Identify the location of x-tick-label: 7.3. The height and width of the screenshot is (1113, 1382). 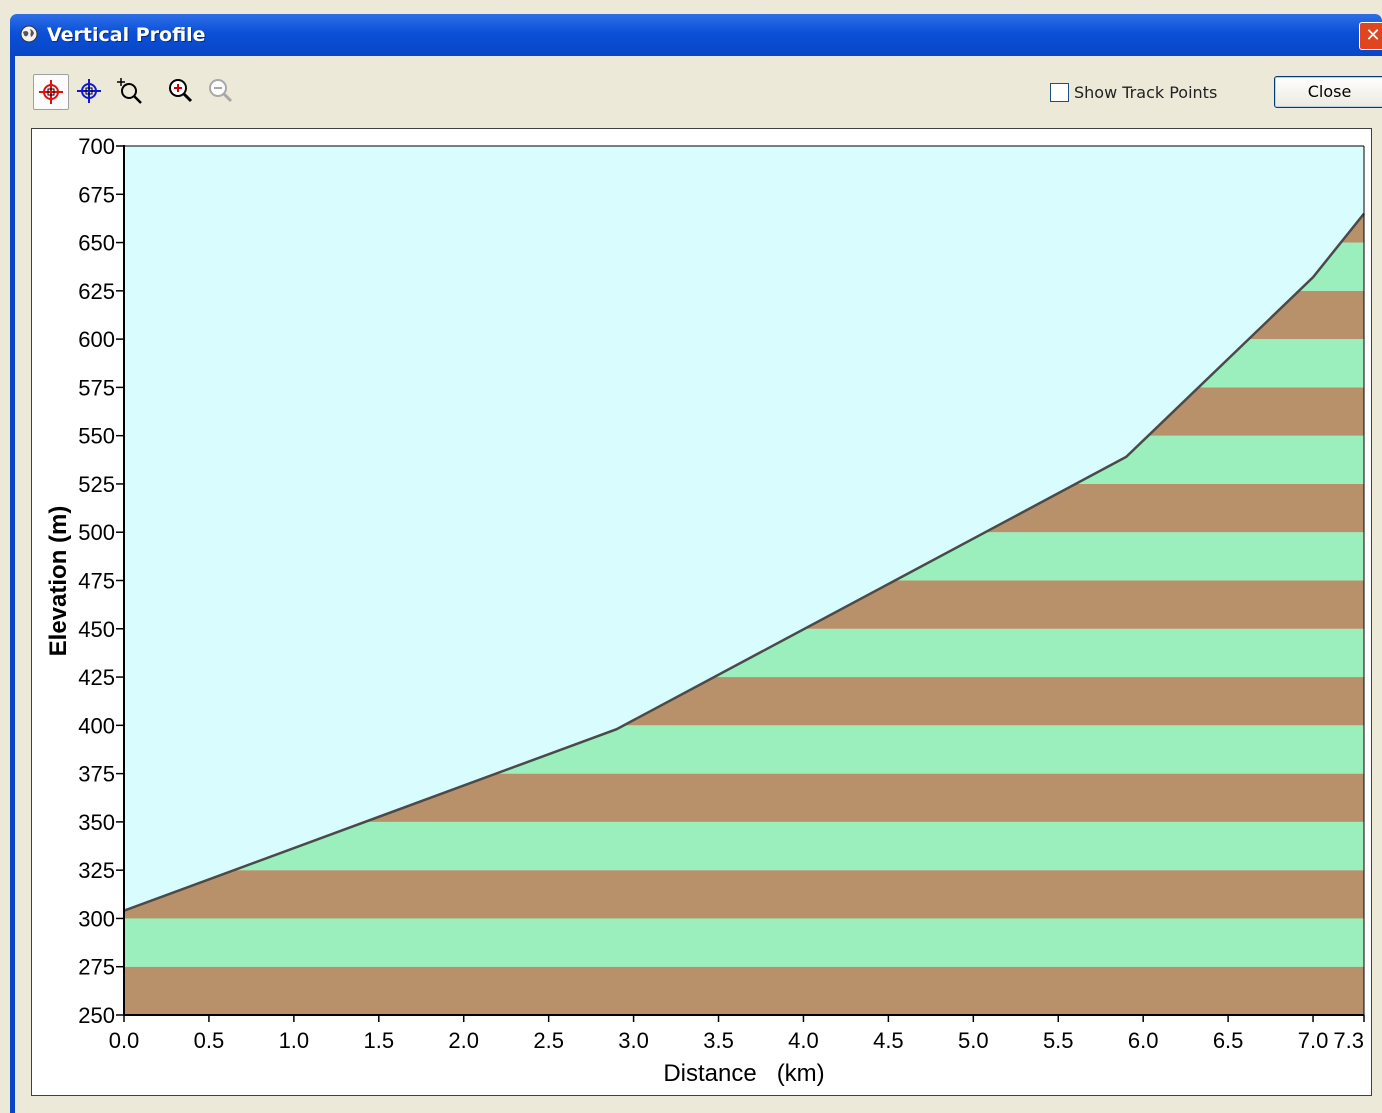
(1348, 1040).